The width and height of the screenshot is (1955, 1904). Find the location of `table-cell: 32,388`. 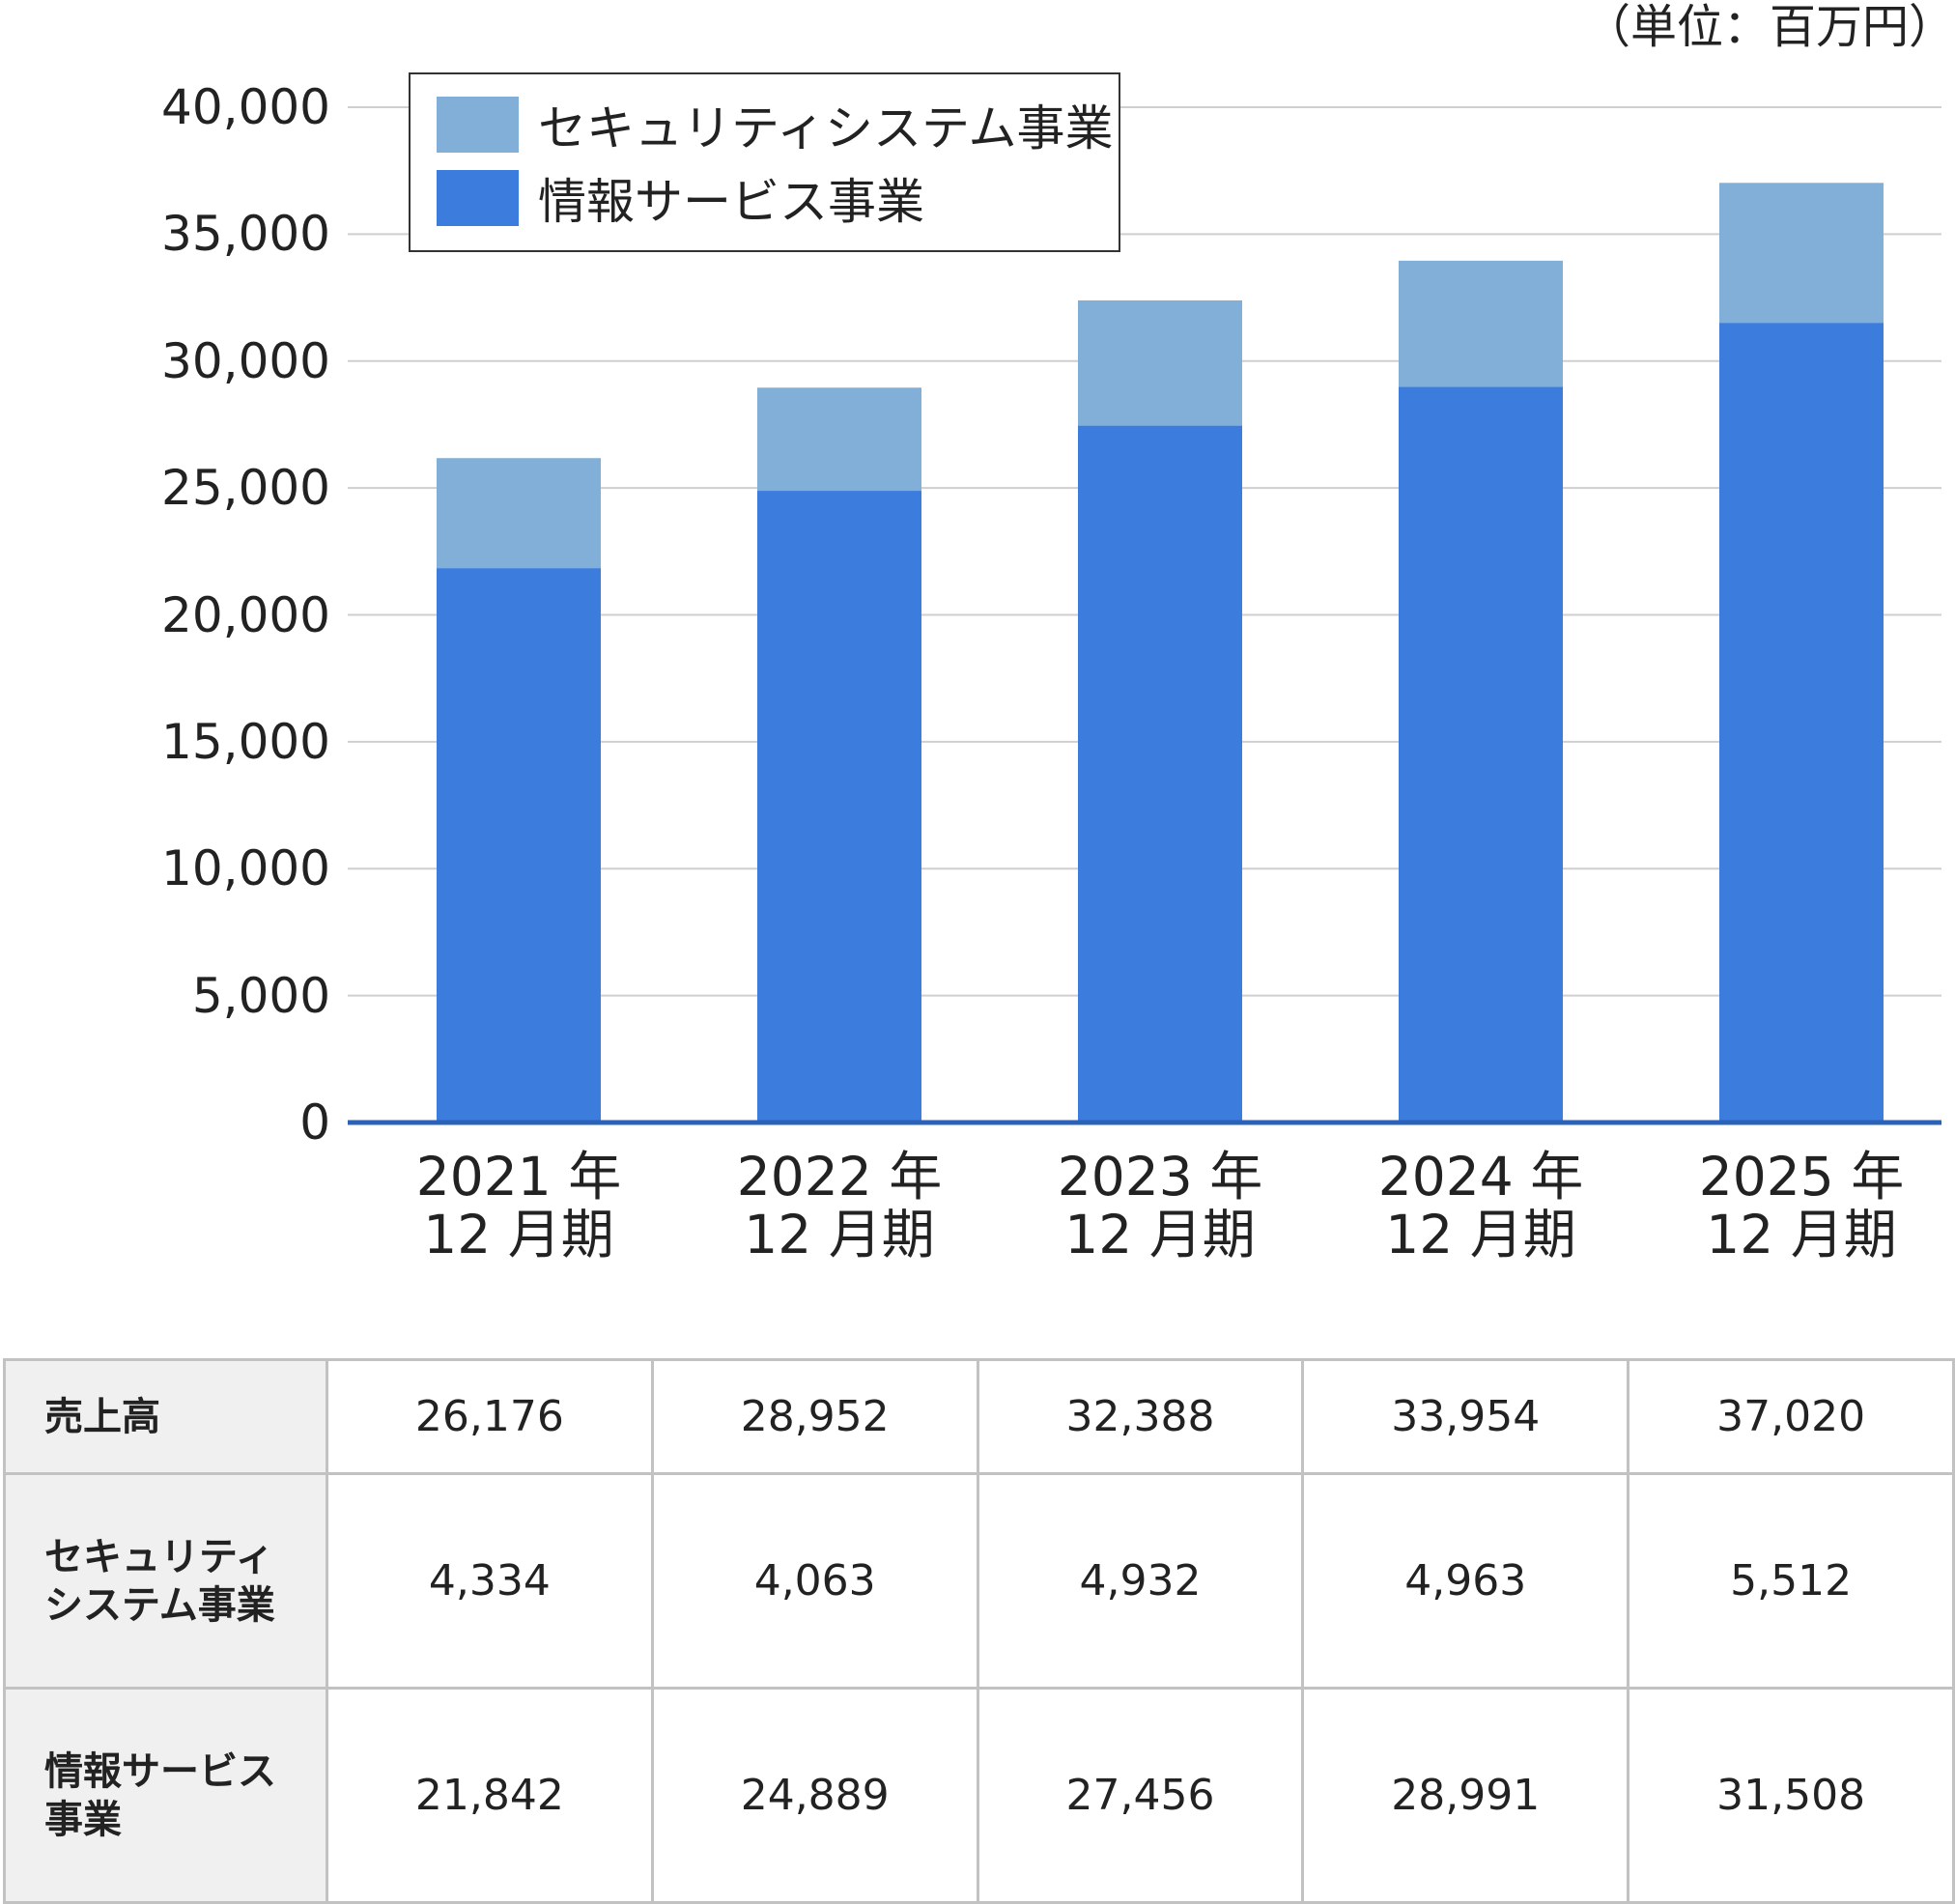

table-cell: 32,388 is located at coordinates (1140, 1417).